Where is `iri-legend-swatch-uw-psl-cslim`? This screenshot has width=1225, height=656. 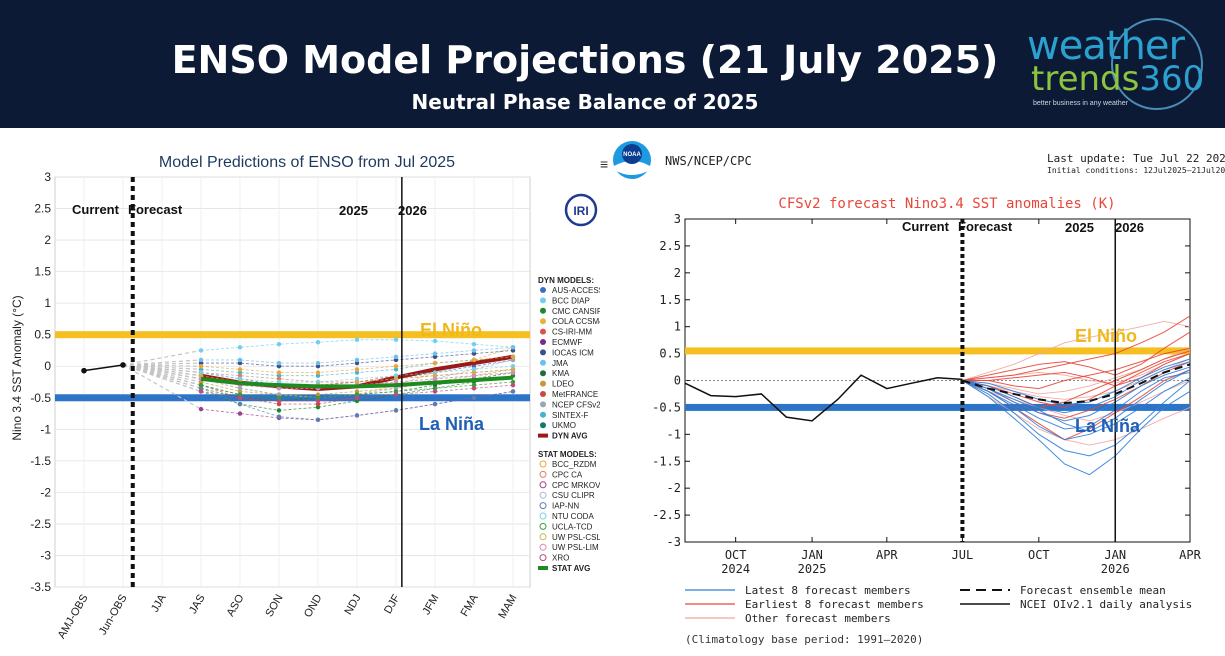
iri-legend-swatch-uw-psl-cslim is located at coordinates (543, 537).